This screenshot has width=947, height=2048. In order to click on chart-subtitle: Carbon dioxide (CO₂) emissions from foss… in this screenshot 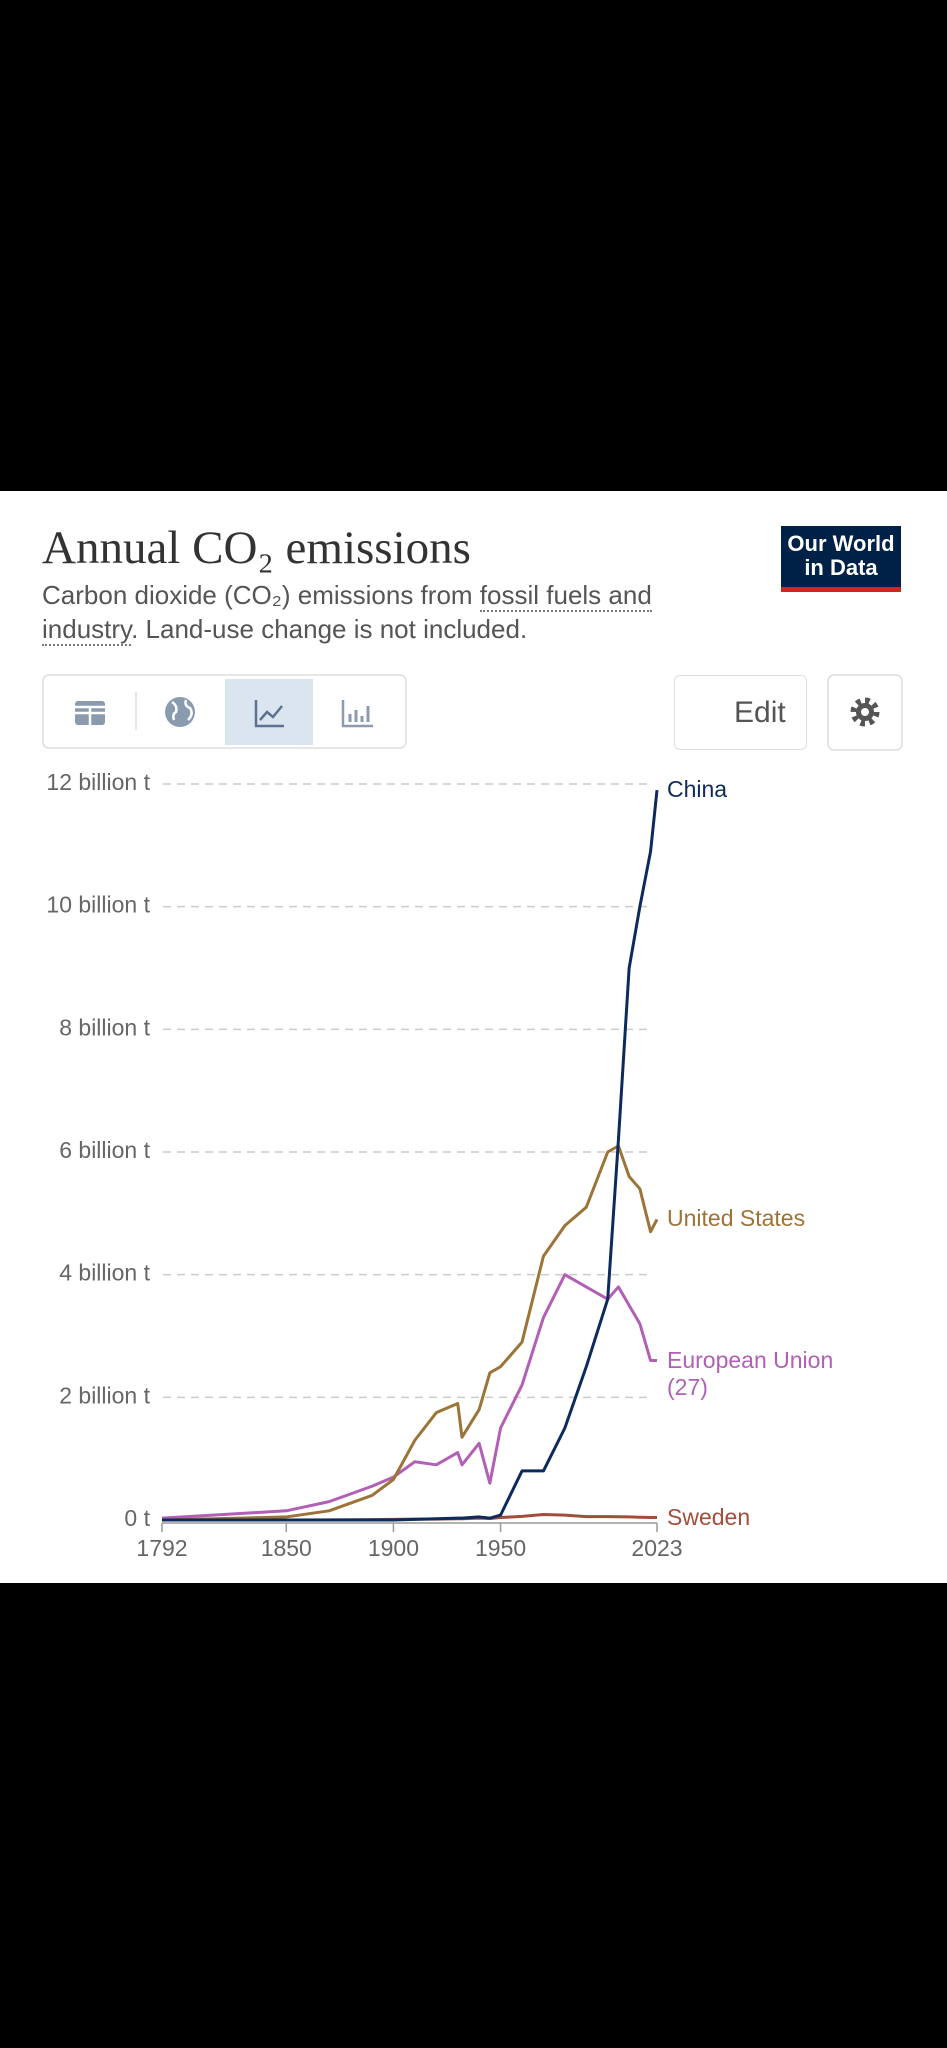, I will do `click(392, 612)`.